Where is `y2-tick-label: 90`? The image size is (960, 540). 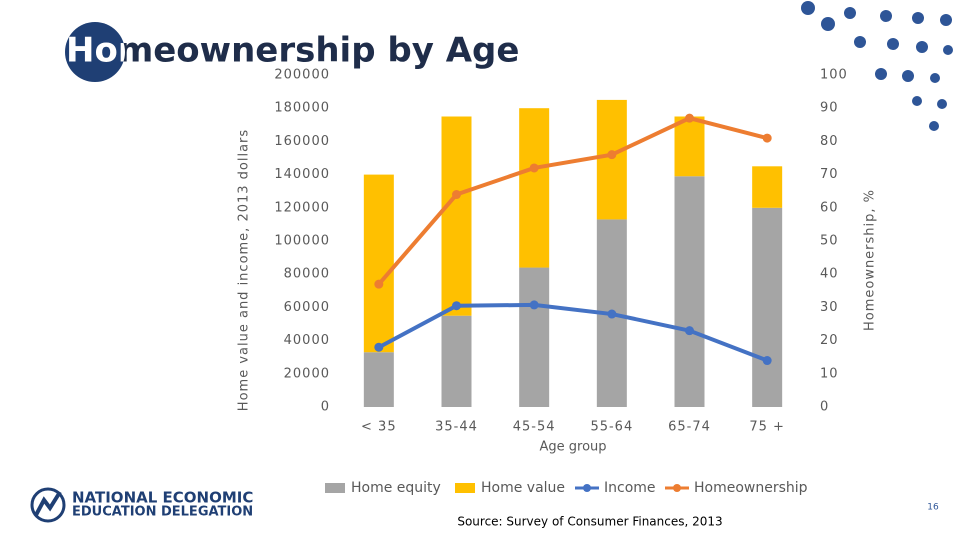
y2-tick-label: 90 is located at coordinates (829, 108).